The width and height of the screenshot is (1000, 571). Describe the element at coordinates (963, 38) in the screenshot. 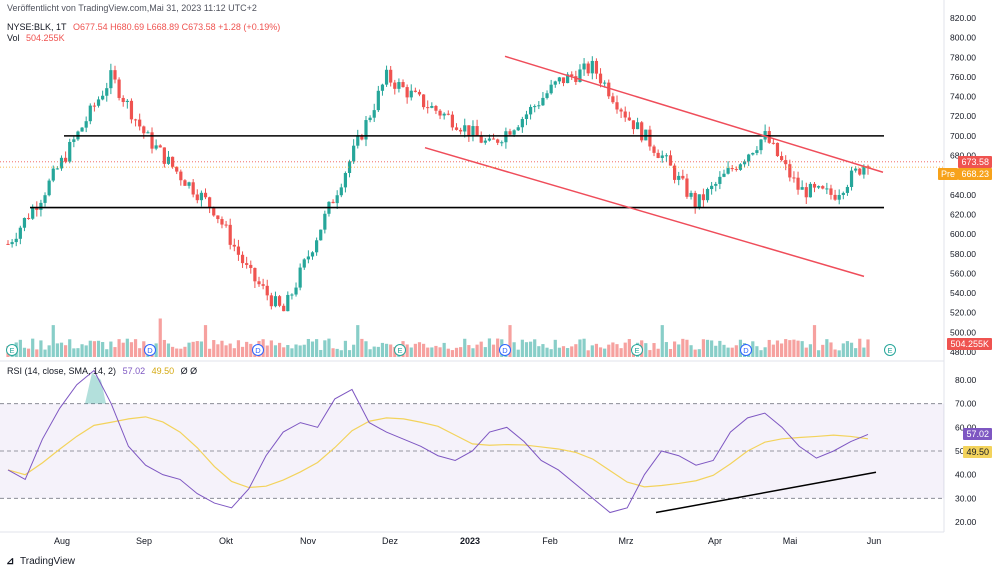

I see `price-tick-label: 800.00` at that location.